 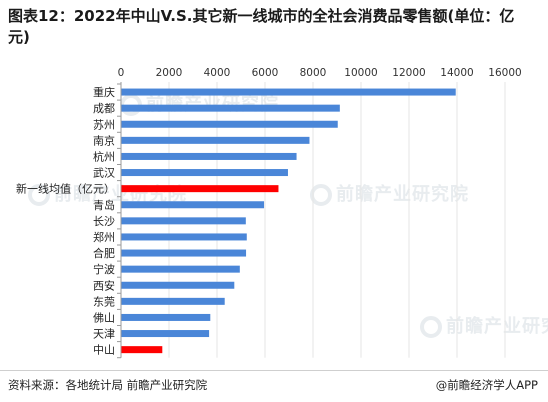 What do you see at coordinates (104, 173) in the screenshot?
I see `category-label: 武汉` at bounding box center [104, 173].